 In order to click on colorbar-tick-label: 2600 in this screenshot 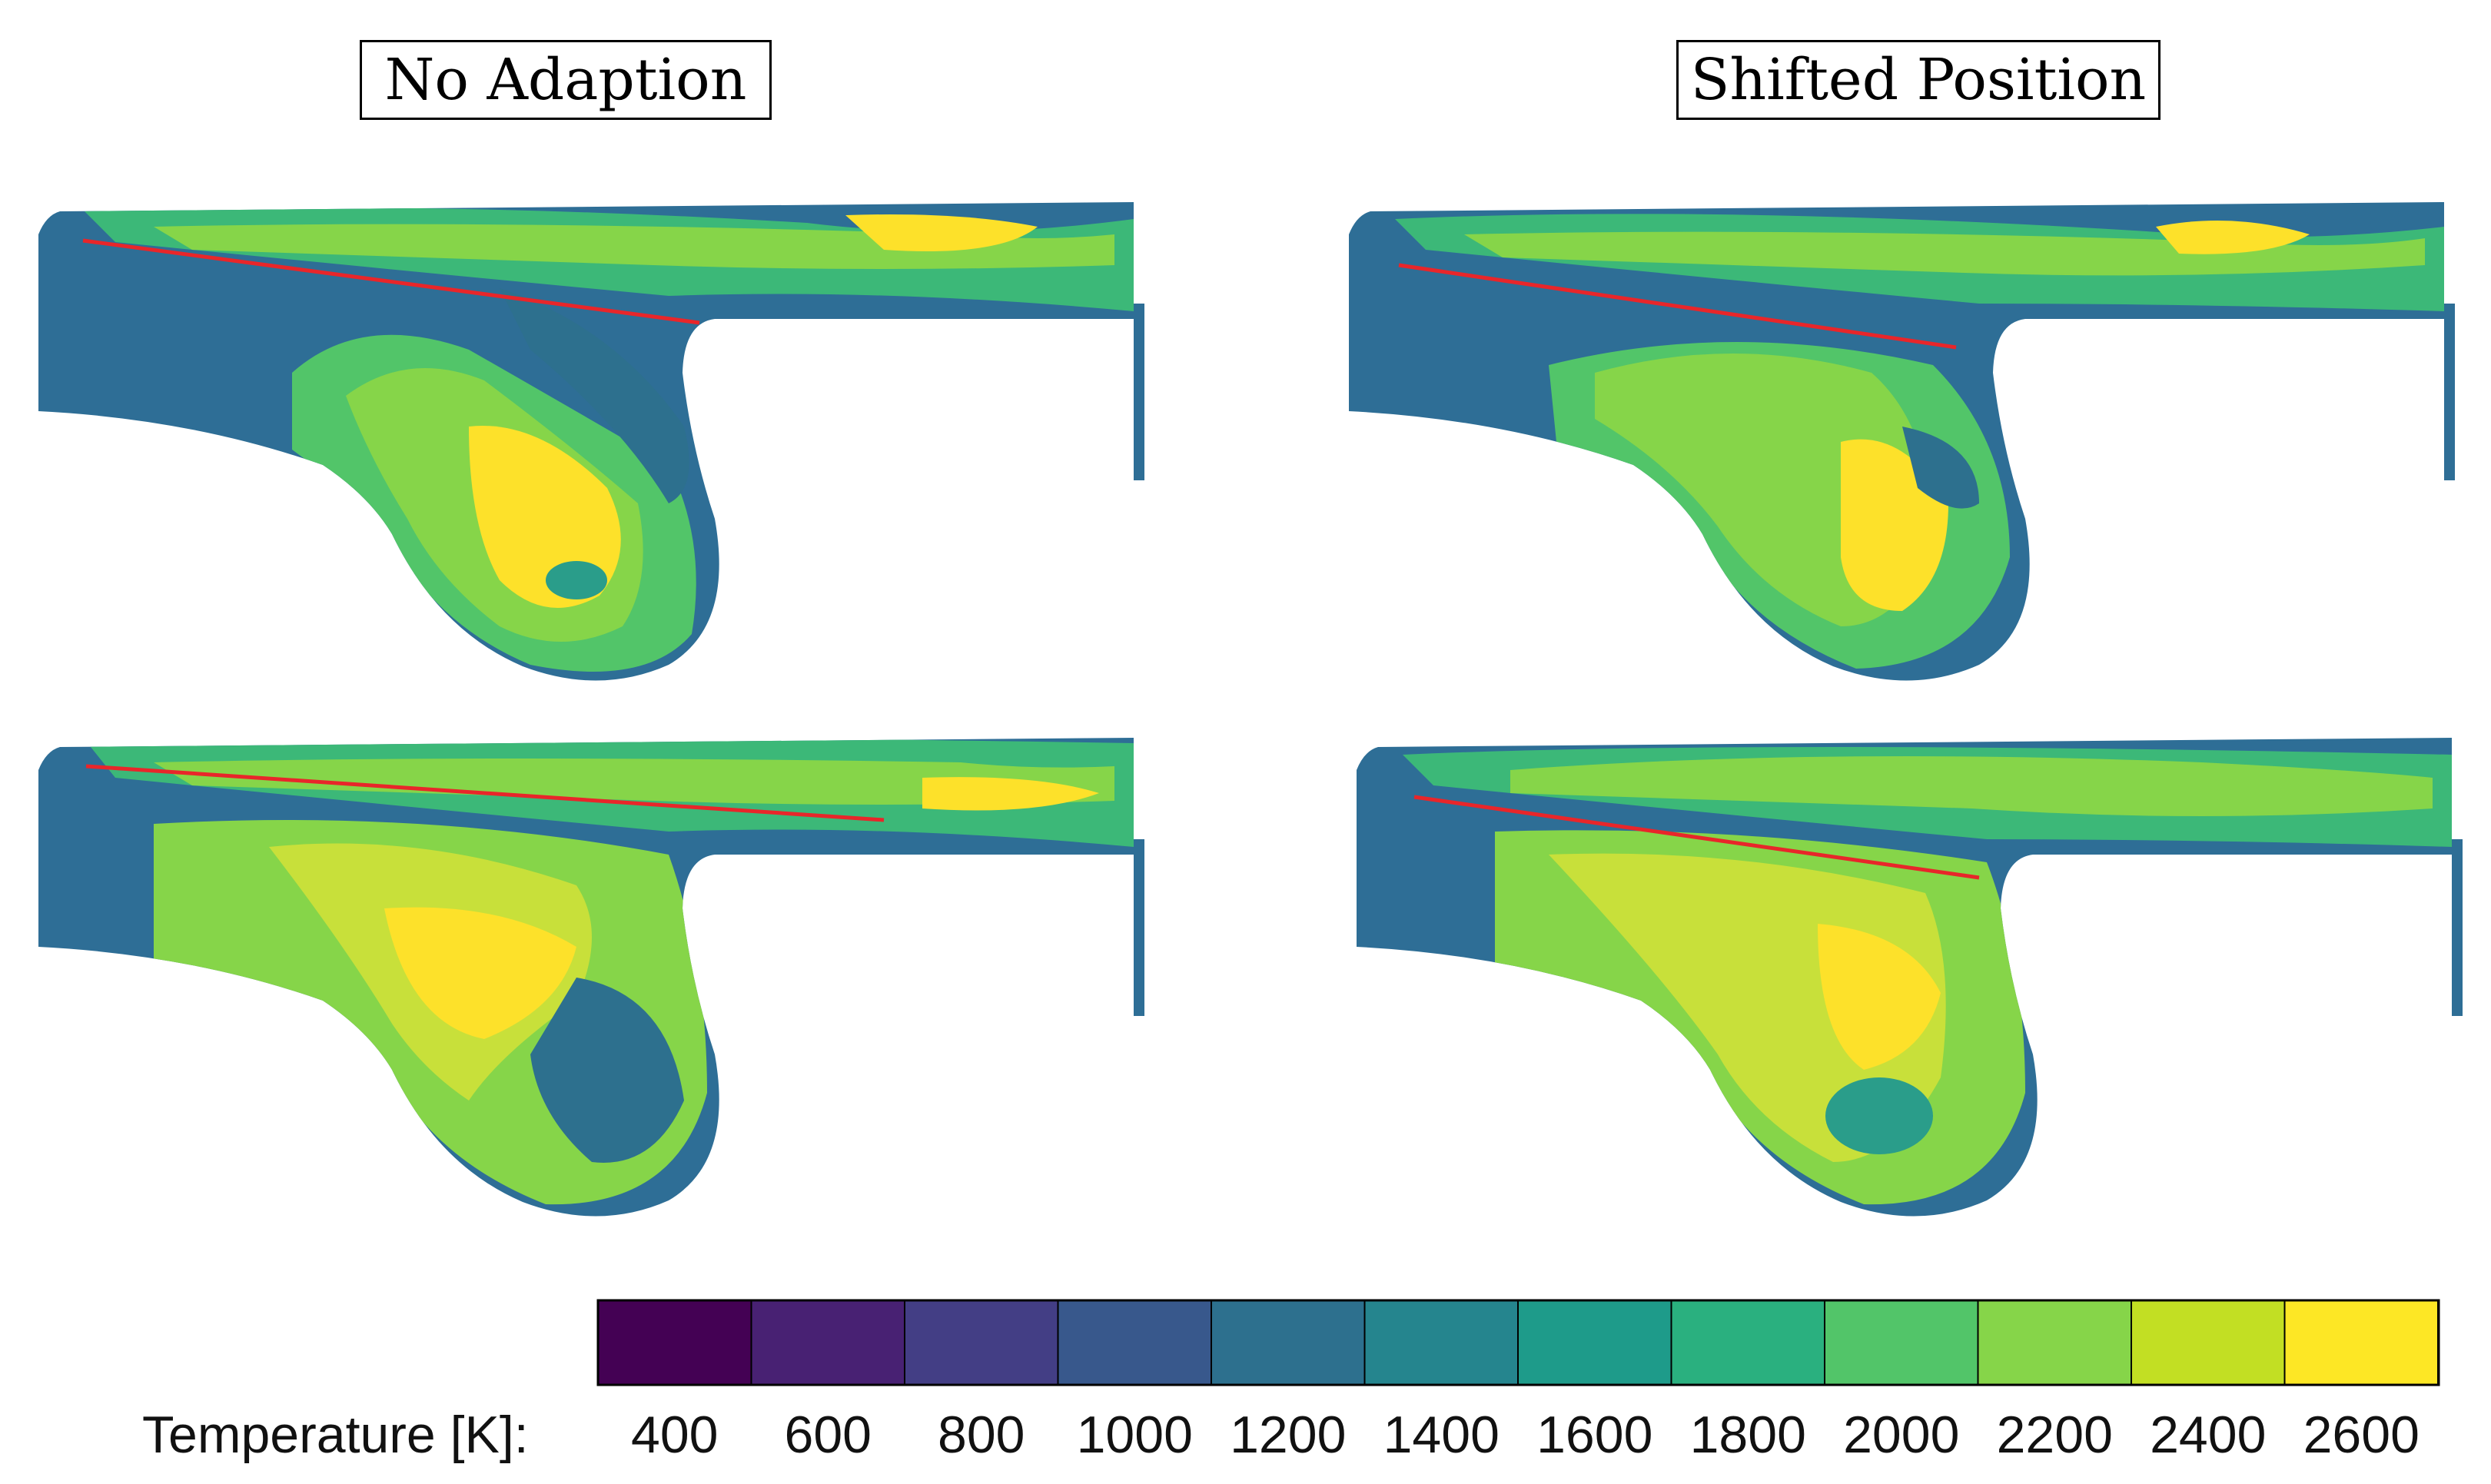, I will do `click(2361, 1435)`.